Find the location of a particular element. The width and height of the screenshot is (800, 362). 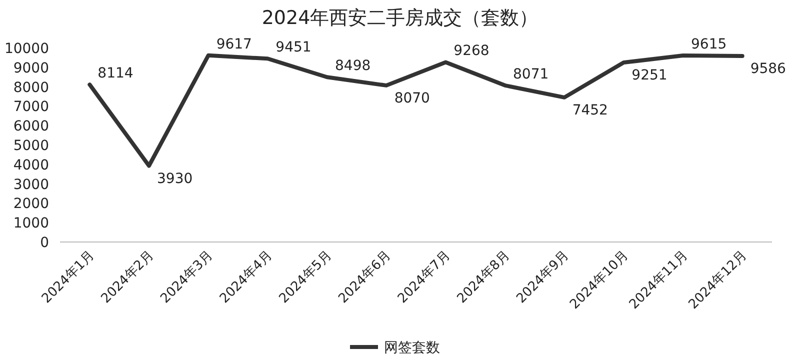

data-label: 3930 is located at coordinates (175, 178).